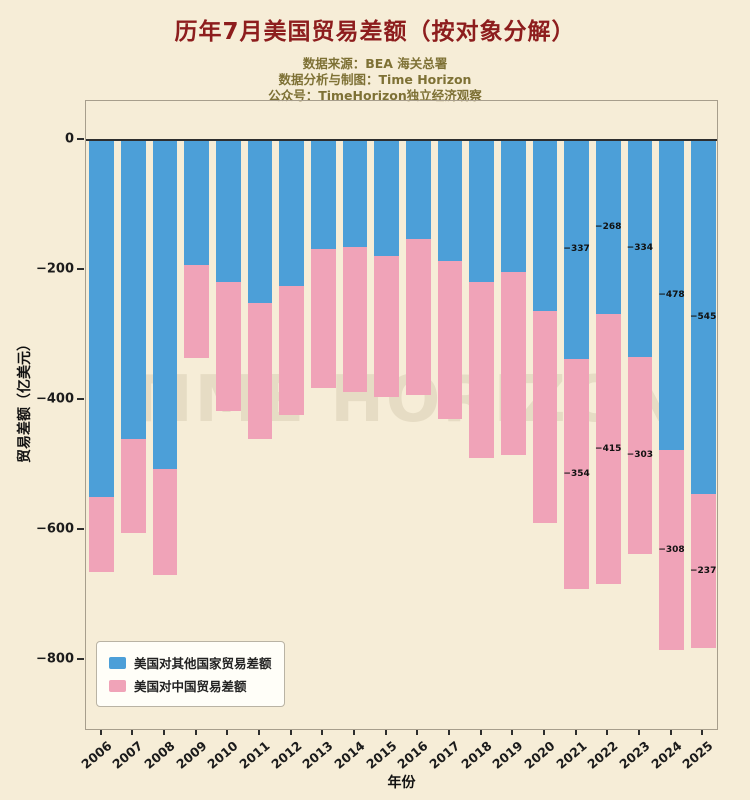  What do you see at coordinates (602, 755) in the screenshot?
I see `x-tick-label: 2022` at bounding box center [602, 755].